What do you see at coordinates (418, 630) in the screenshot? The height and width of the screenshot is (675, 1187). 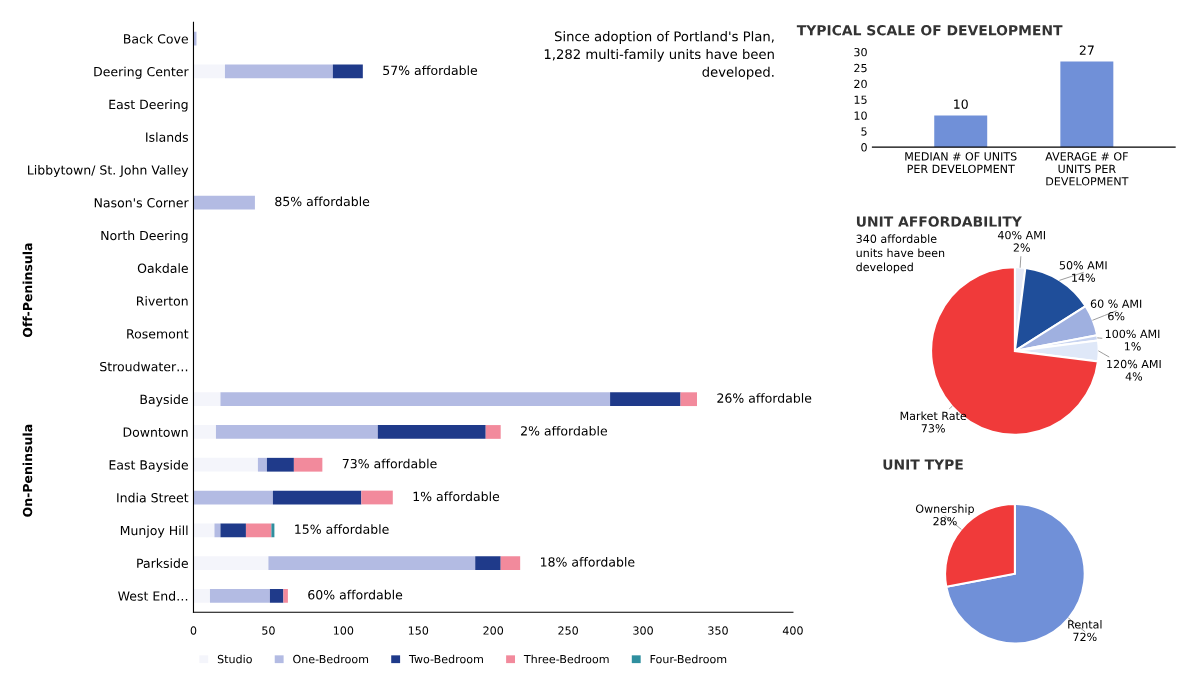 I see `x-tick-label: 150` at bounding box center [418, 630].